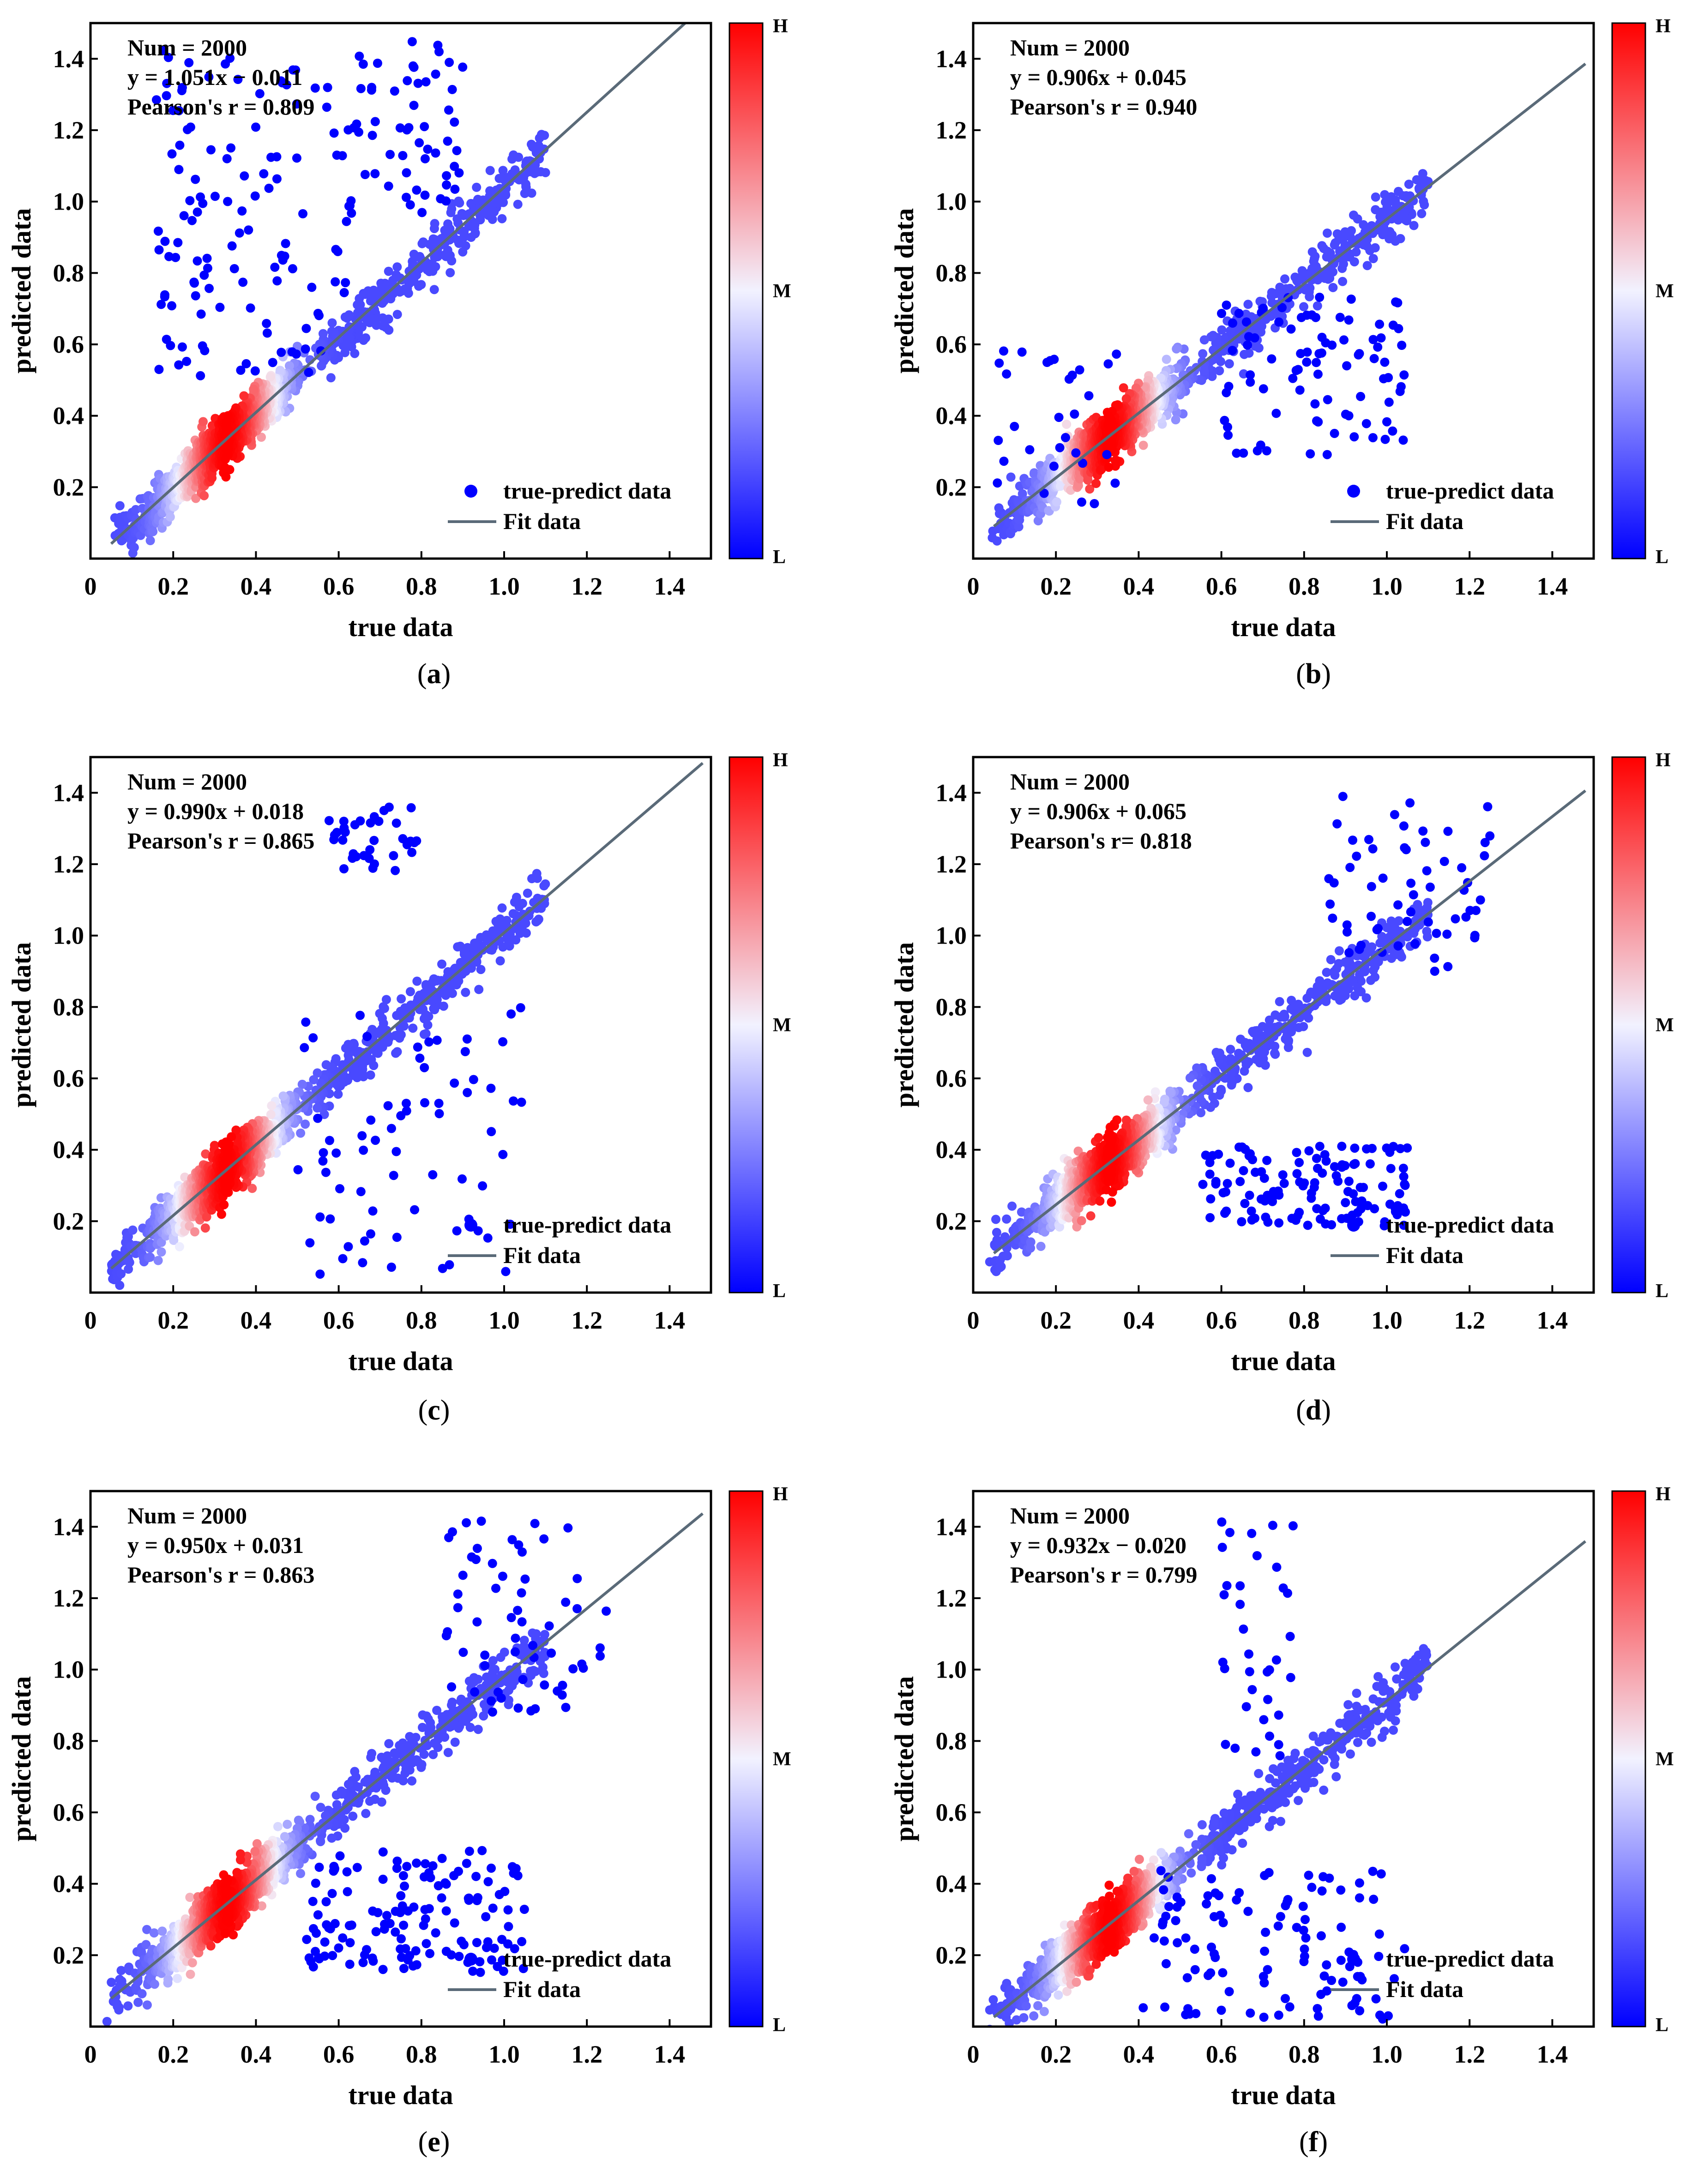 The image size is (1686, 2184). I want to click on x-tick-label: 0, so click(90, 586).